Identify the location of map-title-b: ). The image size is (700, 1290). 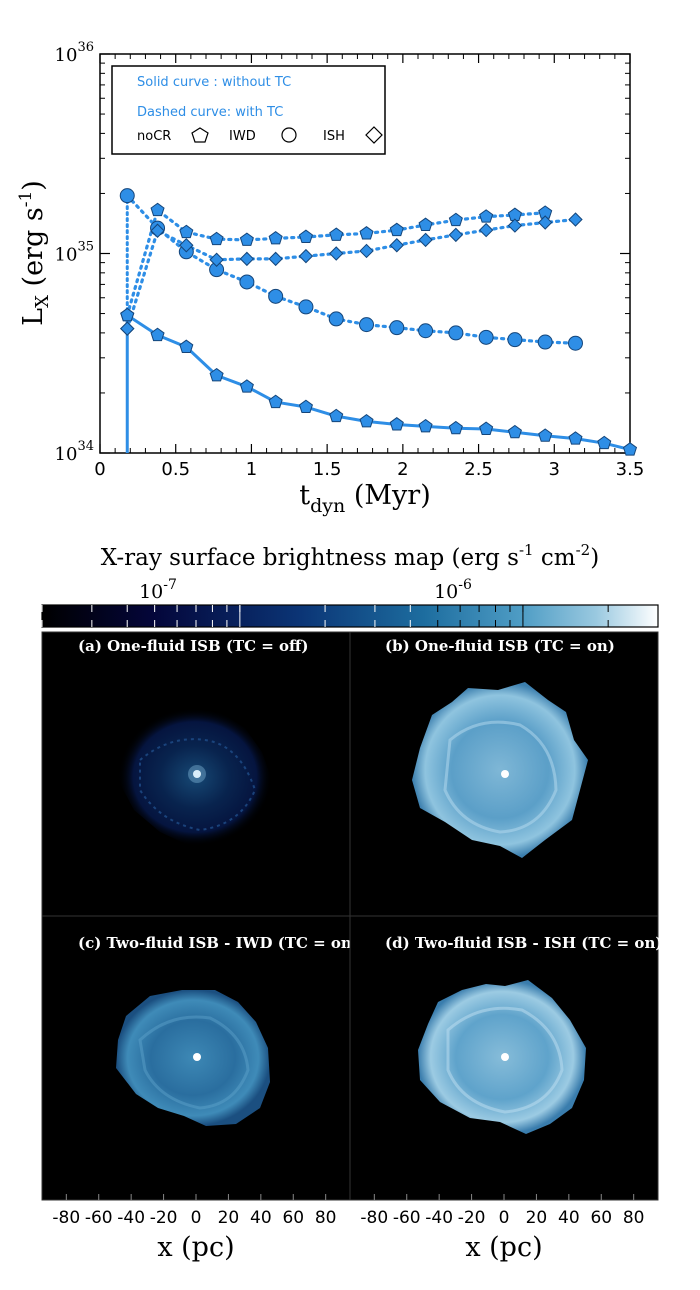
(594, 558).